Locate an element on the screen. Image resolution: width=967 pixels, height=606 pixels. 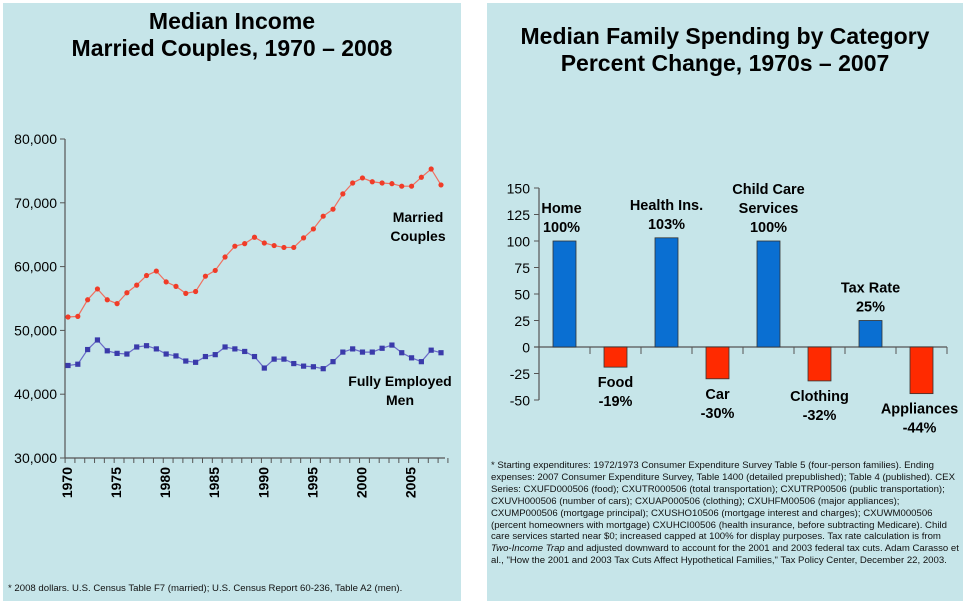
x-tick-label: 1980 is located at coordinates (165, 482).